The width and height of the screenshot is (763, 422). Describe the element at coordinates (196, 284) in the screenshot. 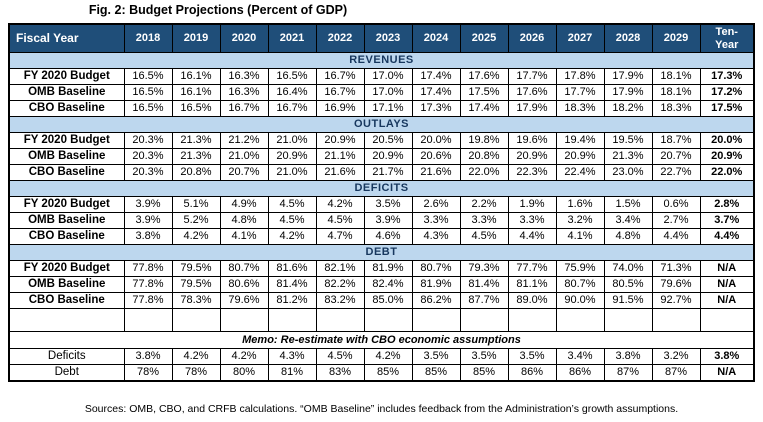

I see `data-cell: 79.5%` at that location.